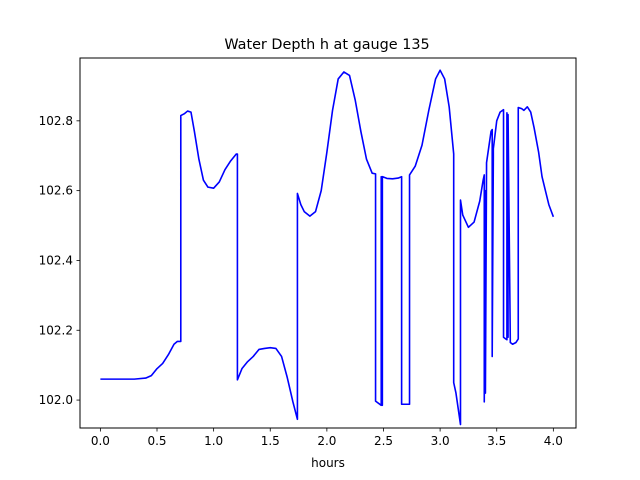  What do you see at coordinates (326, 441) in the screenshot?
I see `x-tick-label: 2.0` at bounding box center [326, 441].